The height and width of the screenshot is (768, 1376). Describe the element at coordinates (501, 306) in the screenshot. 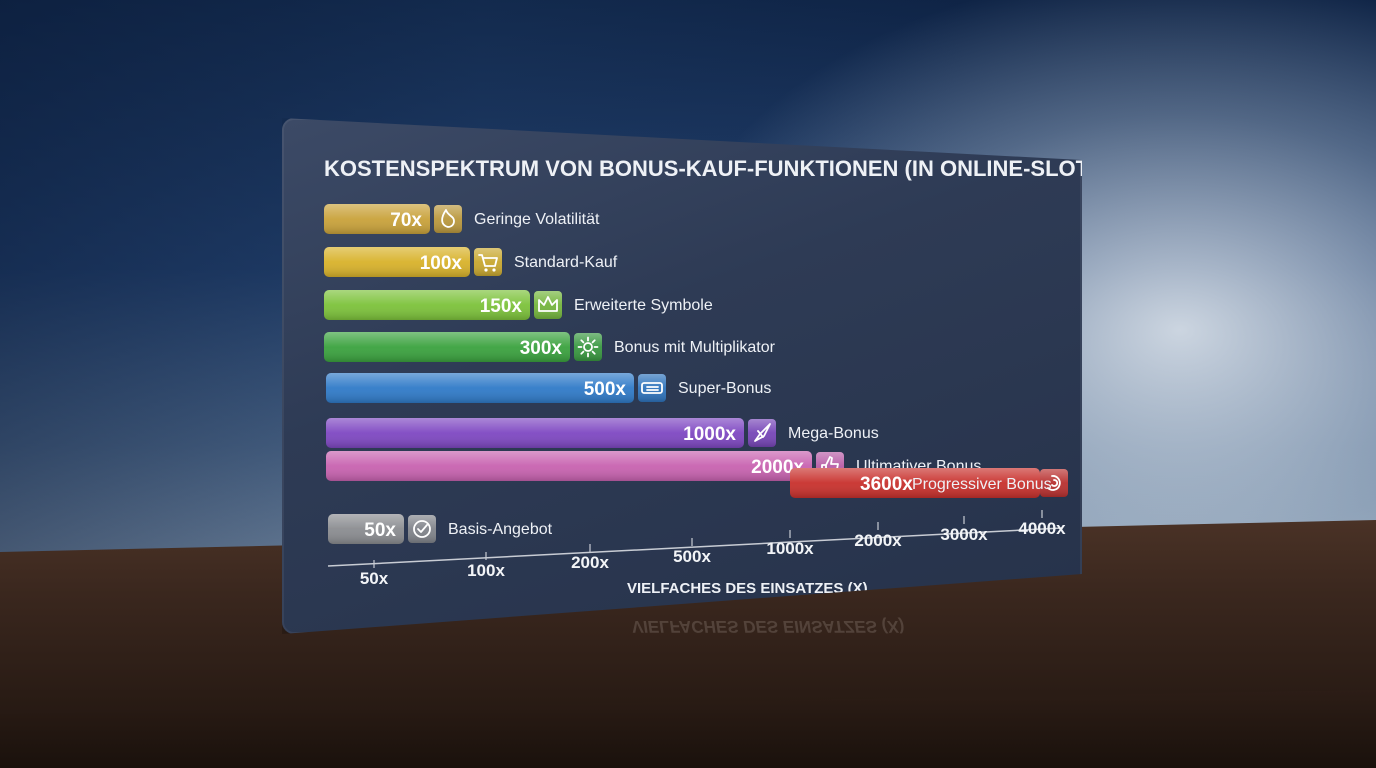

I see `bar-value-label: 150x` at that location.